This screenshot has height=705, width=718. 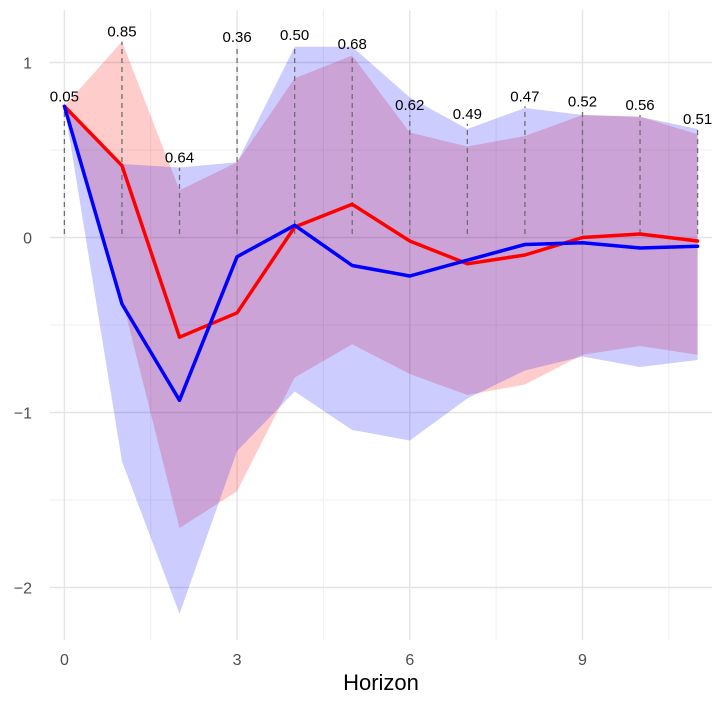 I want to click on x-tick-label: 3, so click(x=237, y=660).